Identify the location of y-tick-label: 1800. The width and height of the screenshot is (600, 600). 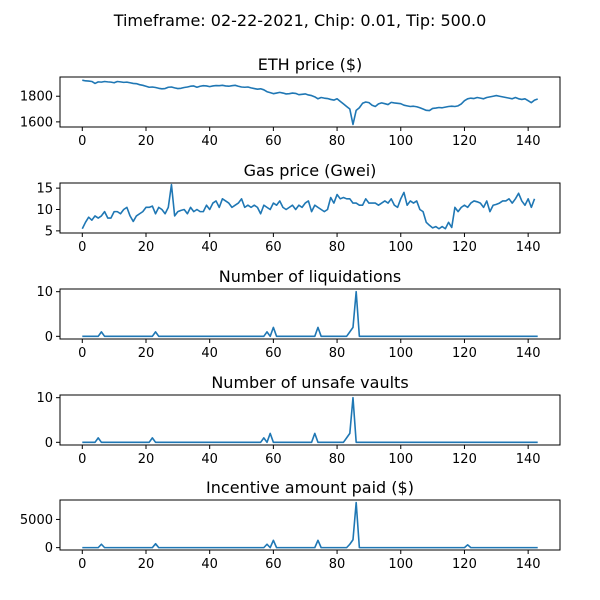
(36, 97).